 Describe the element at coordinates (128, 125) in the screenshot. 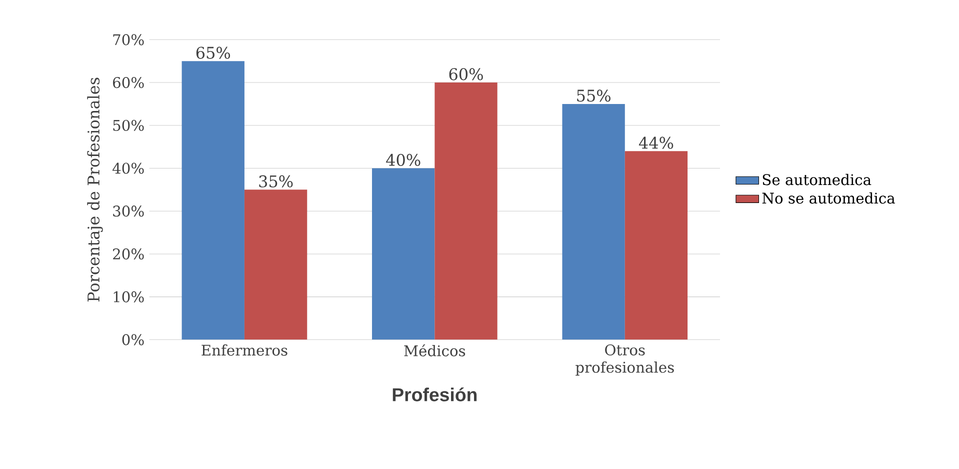

I see `y-tick-label: 50%` at that location.